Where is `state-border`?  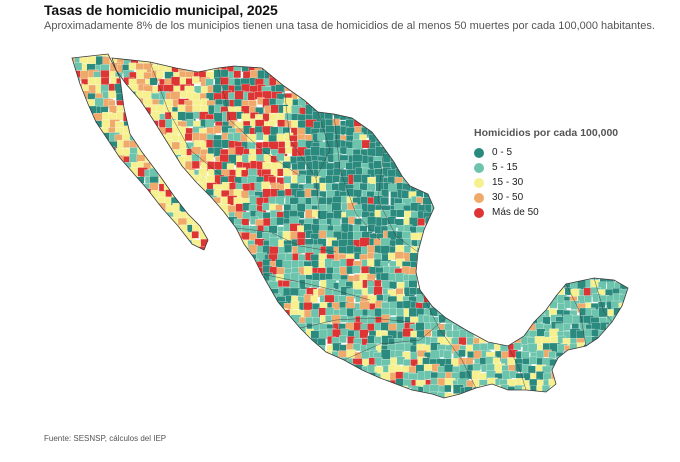 state-border is located at coordinates (323, 145).